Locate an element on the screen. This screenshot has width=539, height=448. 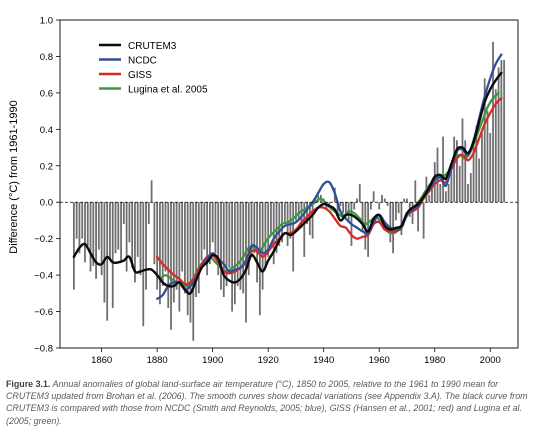
y-tick-label: 0.4 is located at coordinates (46, 130).